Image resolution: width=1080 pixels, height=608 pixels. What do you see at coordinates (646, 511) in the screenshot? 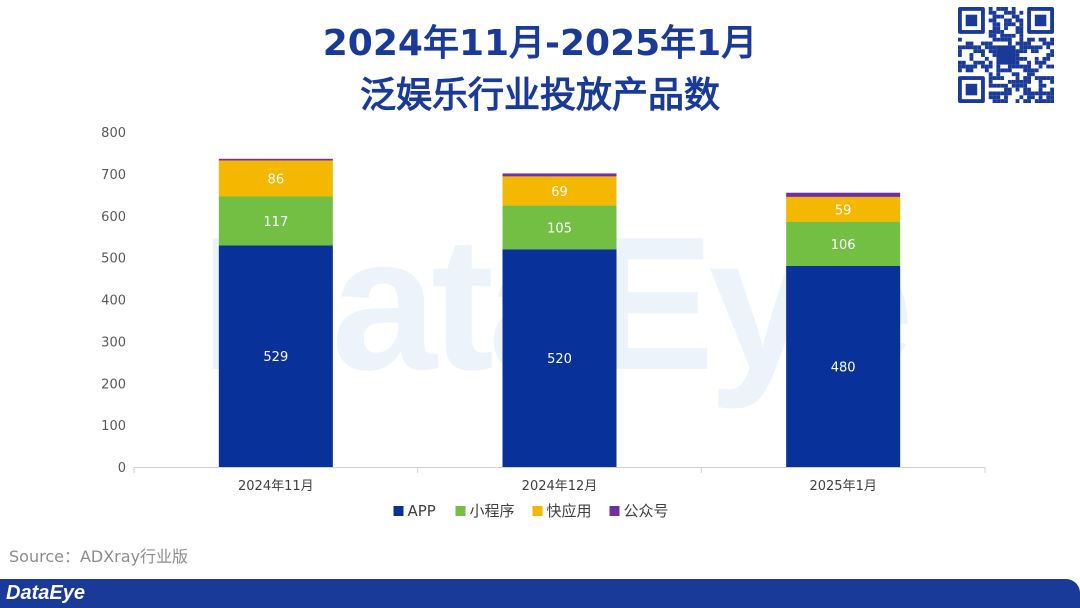
I see `legend-label: 公众号` at bounding box center [646, 511].